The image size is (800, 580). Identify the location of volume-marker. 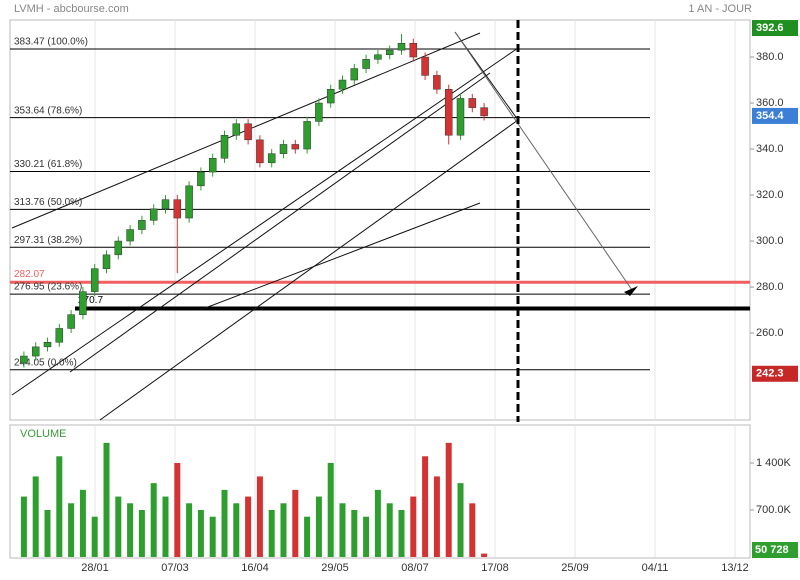
(775, 550).